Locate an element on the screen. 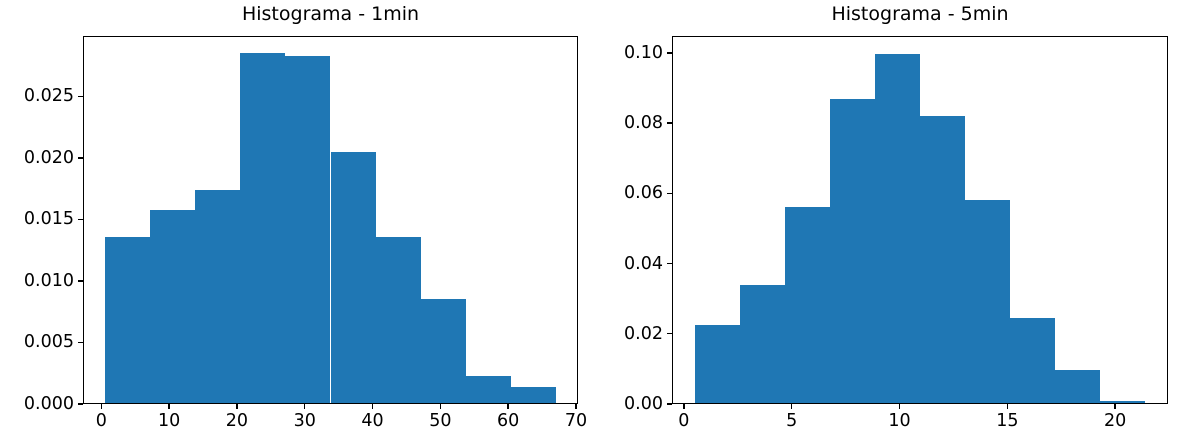 The width and height of the screenshot is (1182, 448). x-tick-label: 15 is located at coordinates (1007, 421).